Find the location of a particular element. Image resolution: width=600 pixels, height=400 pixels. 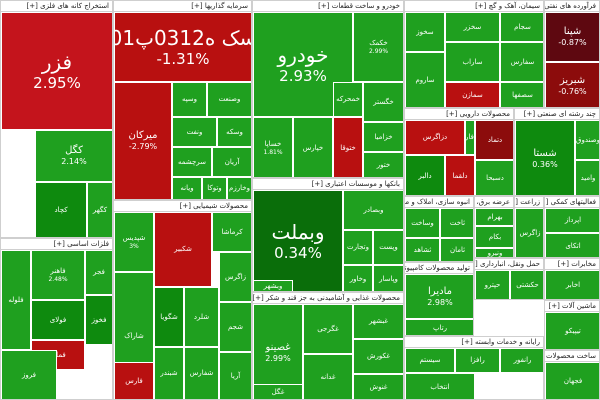

stock-tile: سجام is located at coordinates (521, 27).